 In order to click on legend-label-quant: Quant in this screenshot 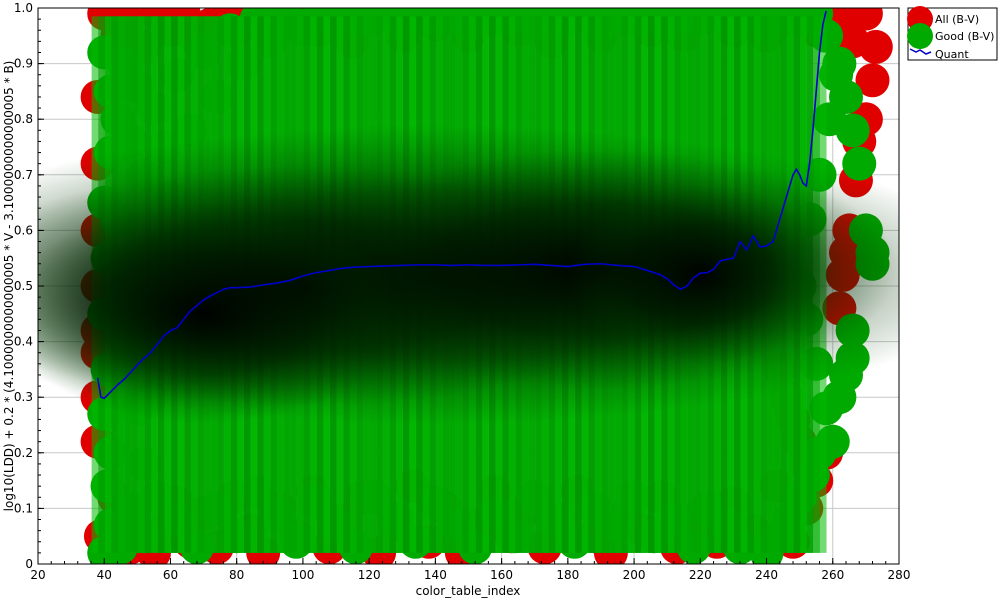, I will do `click(952, 54)`.